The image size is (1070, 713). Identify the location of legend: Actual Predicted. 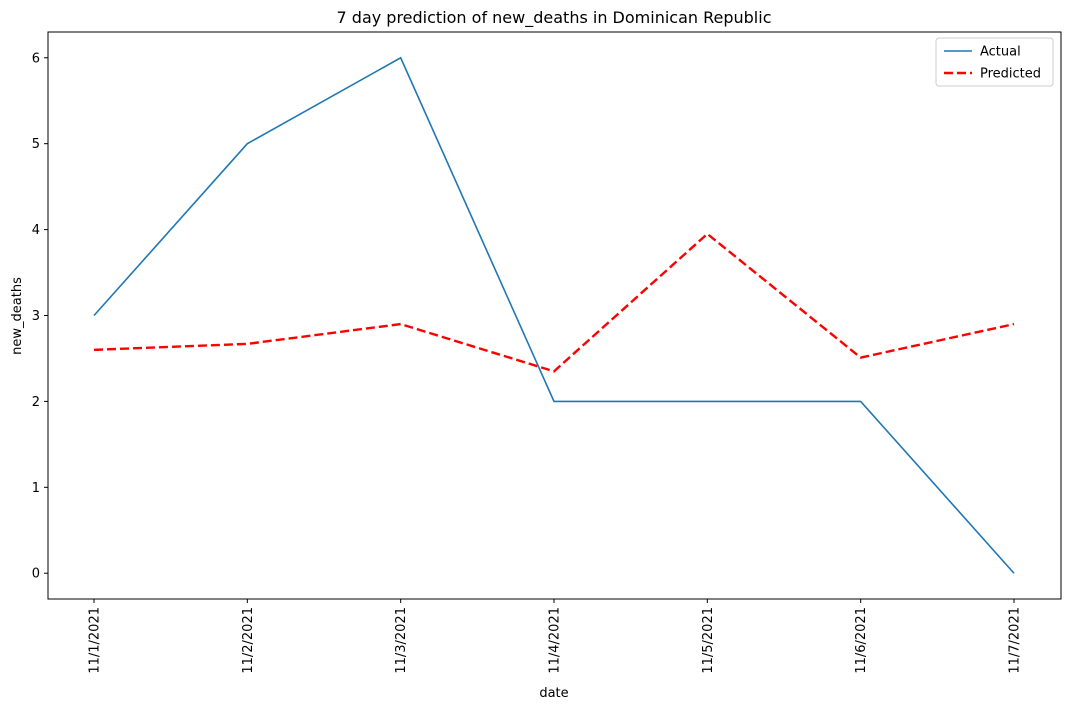
(994, 62).